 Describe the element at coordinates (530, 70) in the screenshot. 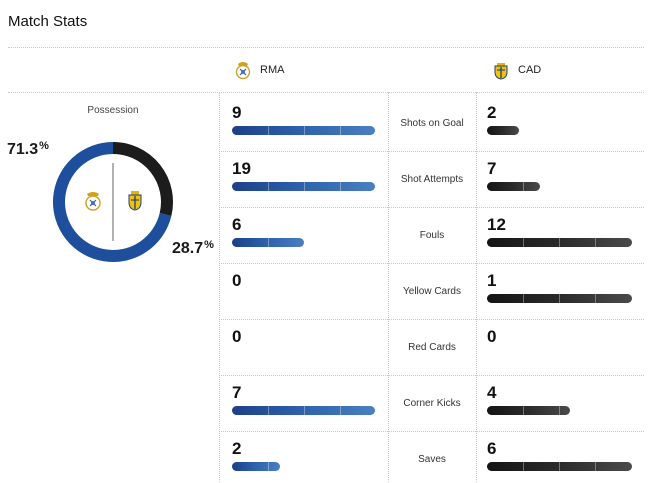

I see `away-team-abbr: CAD` at that location.